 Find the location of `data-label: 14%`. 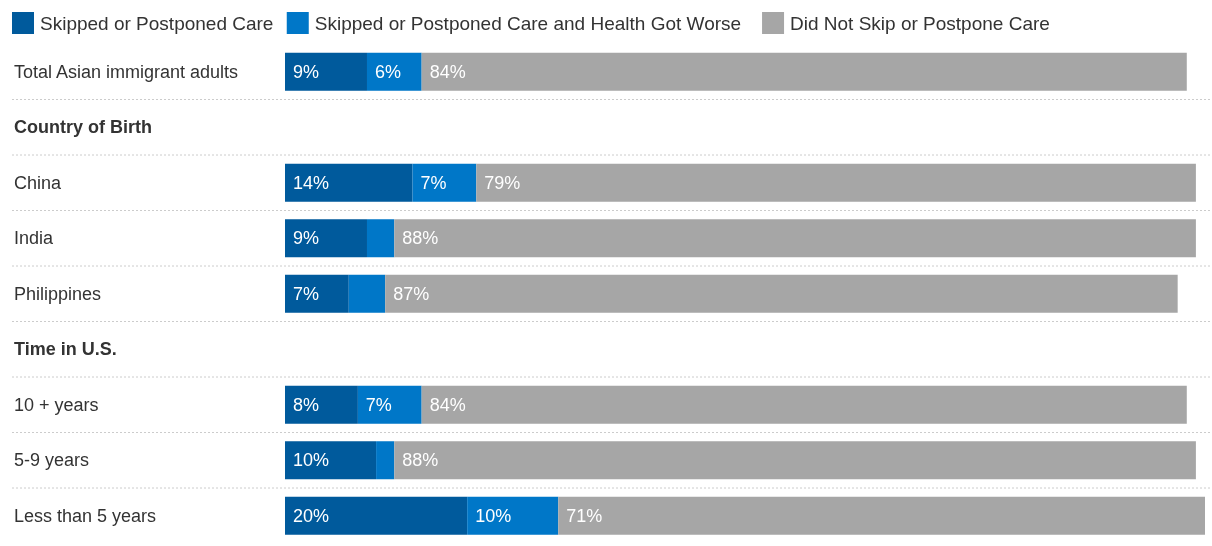

data-label: 14% is located at coordinates (311, 182).